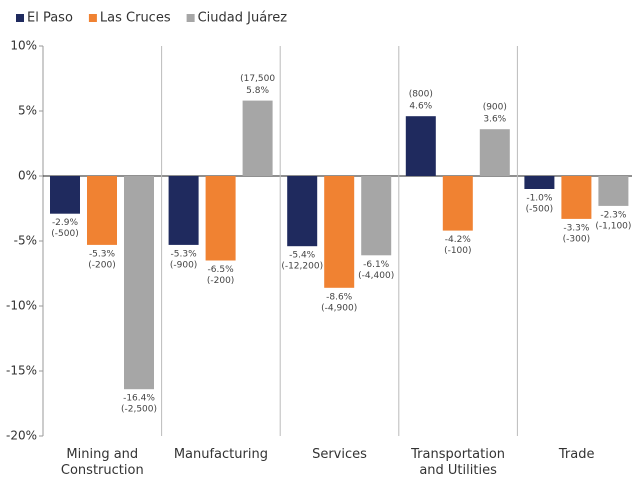  Describe the element at coordinates (221, 270) in the screenshot. I see `data-label: -6.5%` at that location.